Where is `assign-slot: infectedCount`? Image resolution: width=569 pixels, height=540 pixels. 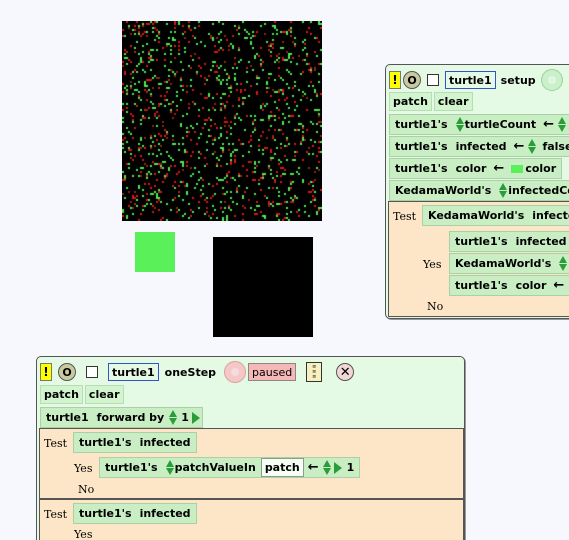 assign-slot: infectedCount is located at coordinates (532, 190).